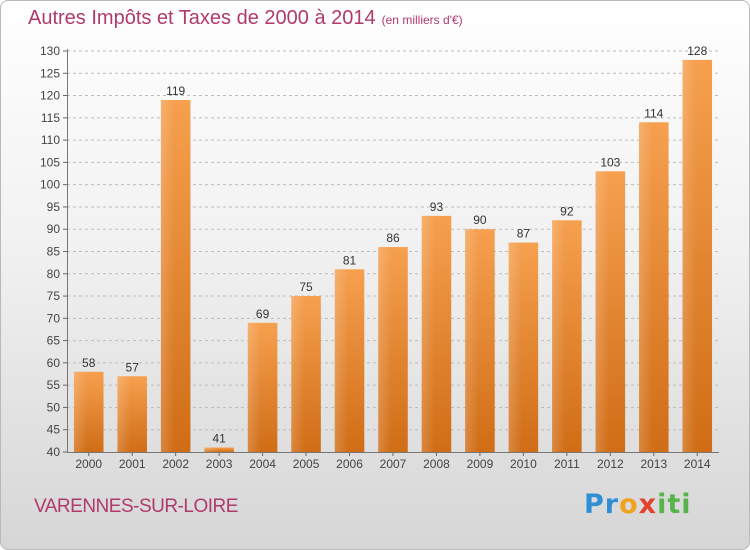  I want to click on data-label-2009: 90, so click(480, 220).